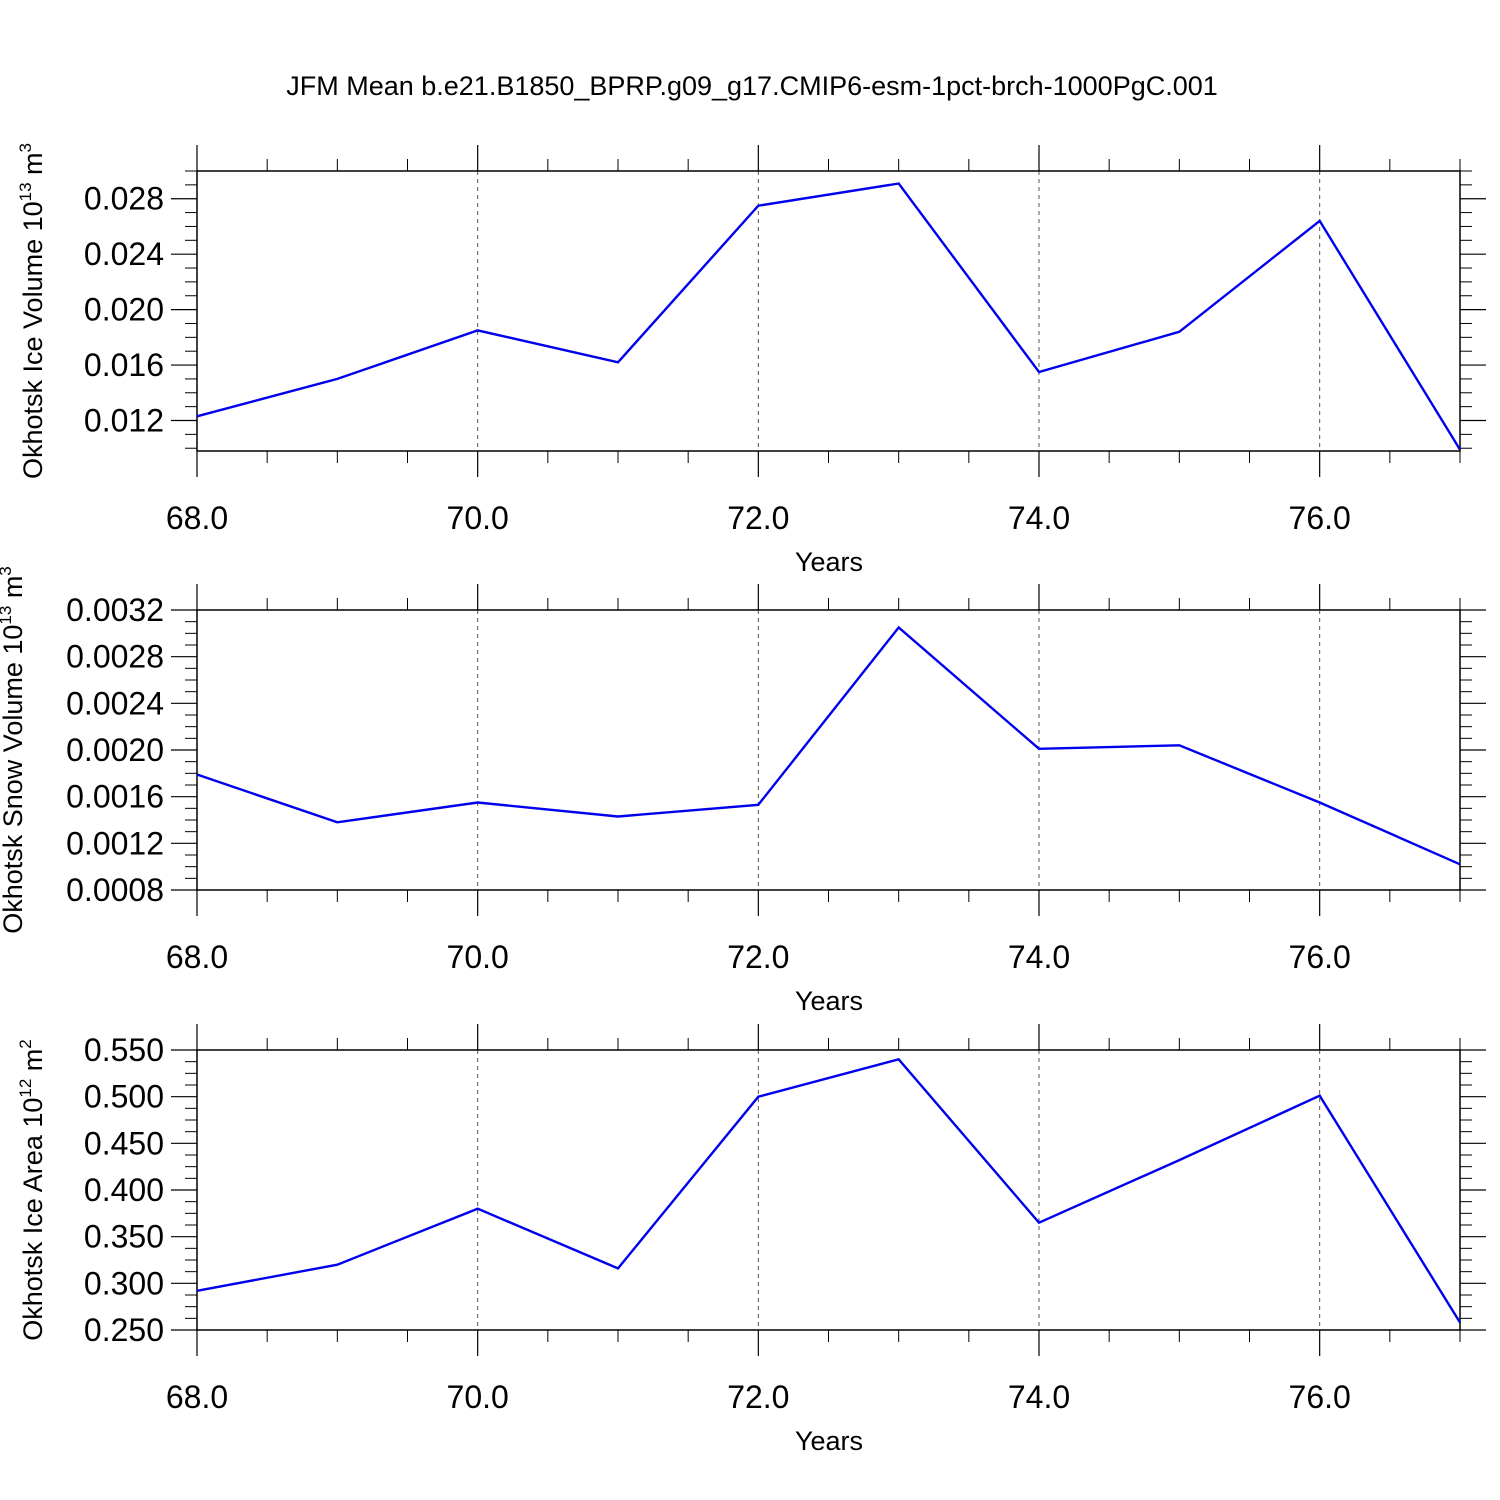 The height and width of the screenshot is (1500, 1500). Describe the element at coordinates (124, 1097) in the screenshot. I see `y-tick-label: 0.500` at that location.